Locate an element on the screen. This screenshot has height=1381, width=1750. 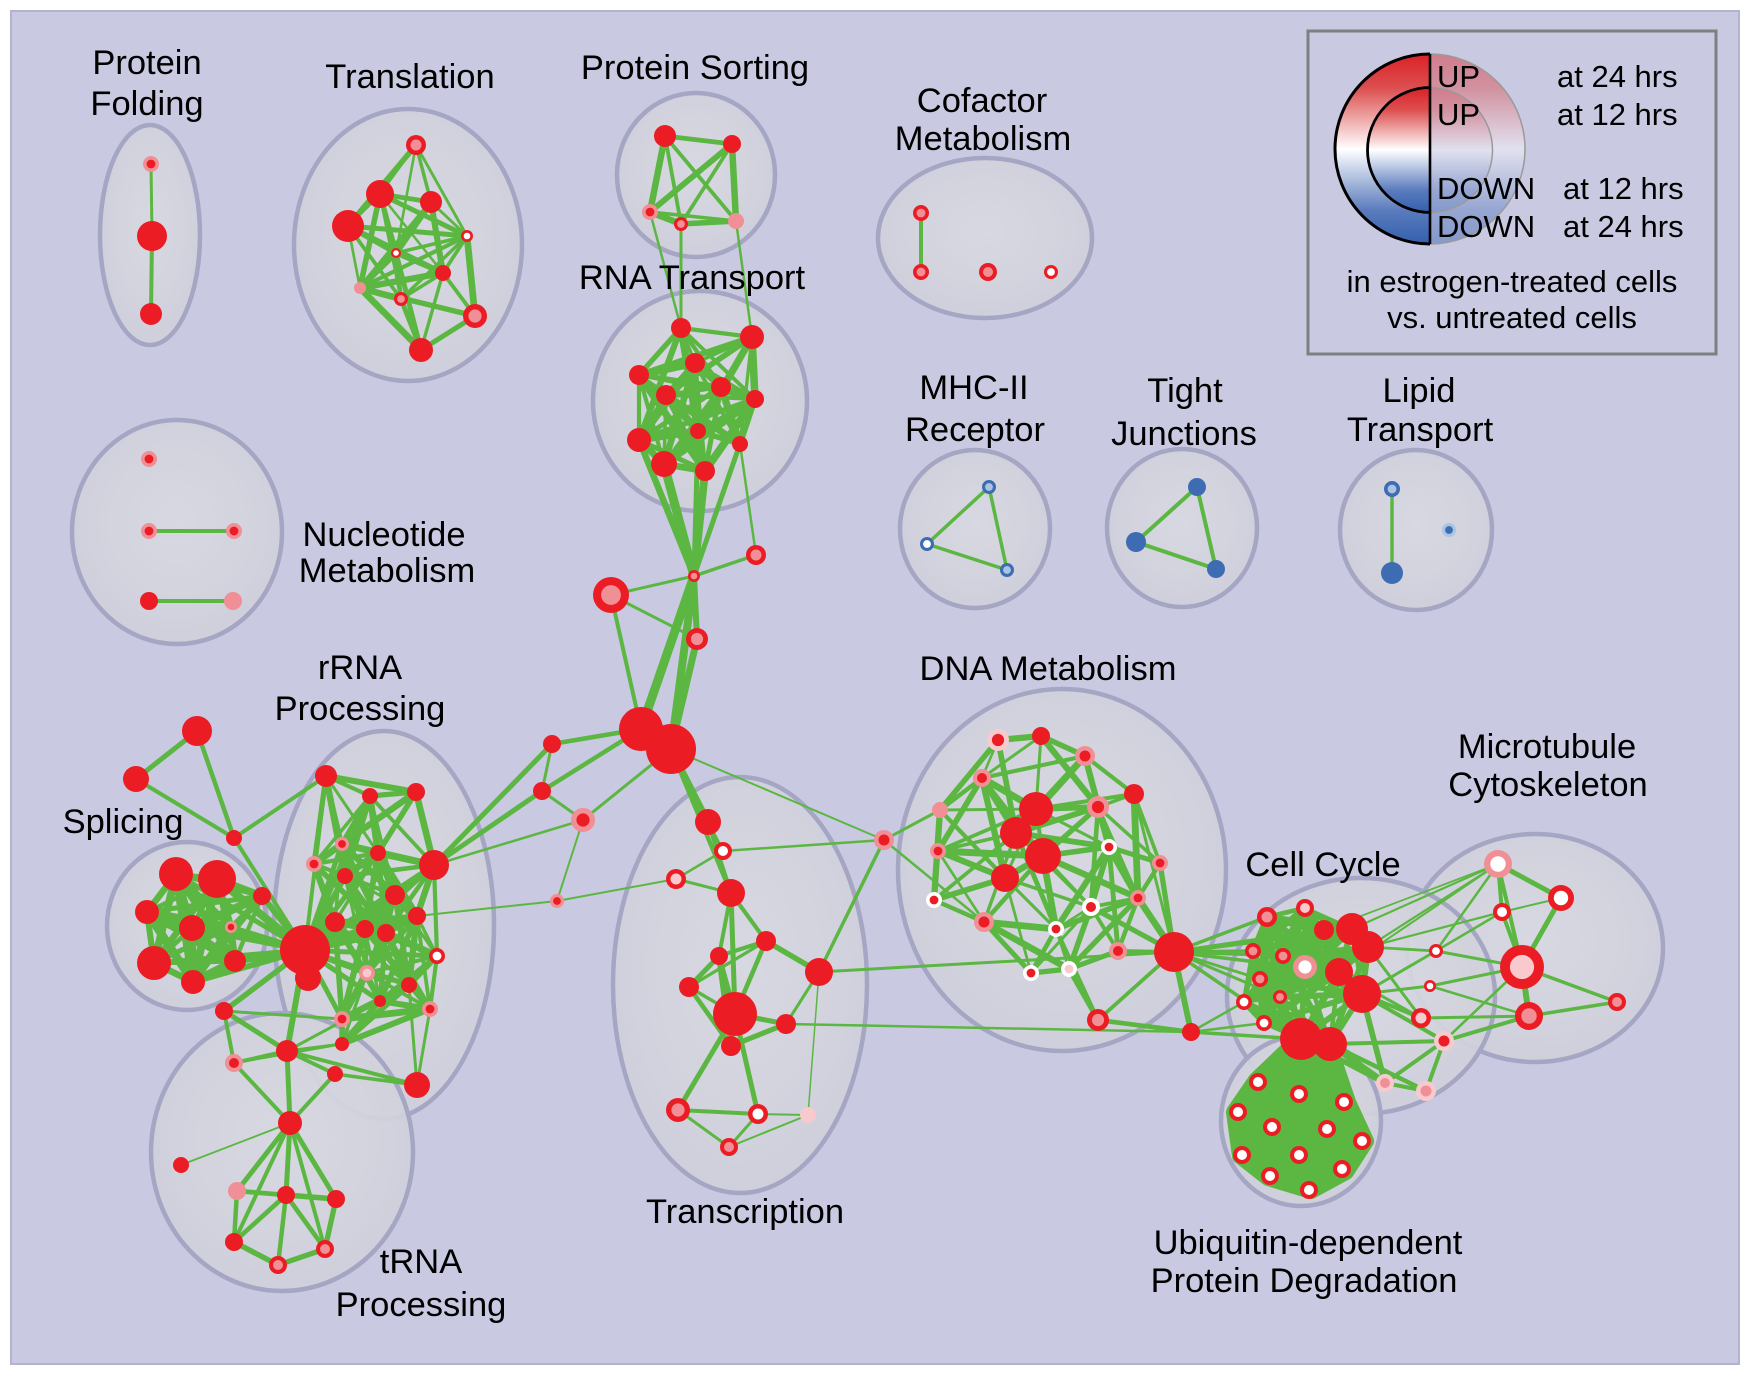
svg-text: Protein Degradation is located at coordinates (1304, 1281).